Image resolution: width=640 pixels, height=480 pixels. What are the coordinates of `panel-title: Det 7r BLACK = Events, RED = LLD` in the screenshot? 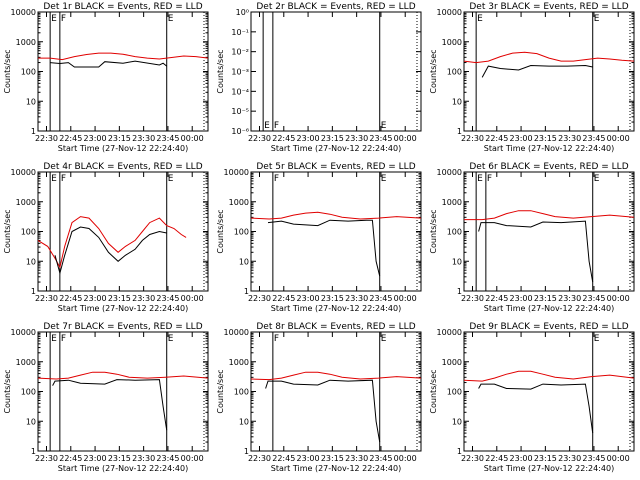 It's located at (122, 327).